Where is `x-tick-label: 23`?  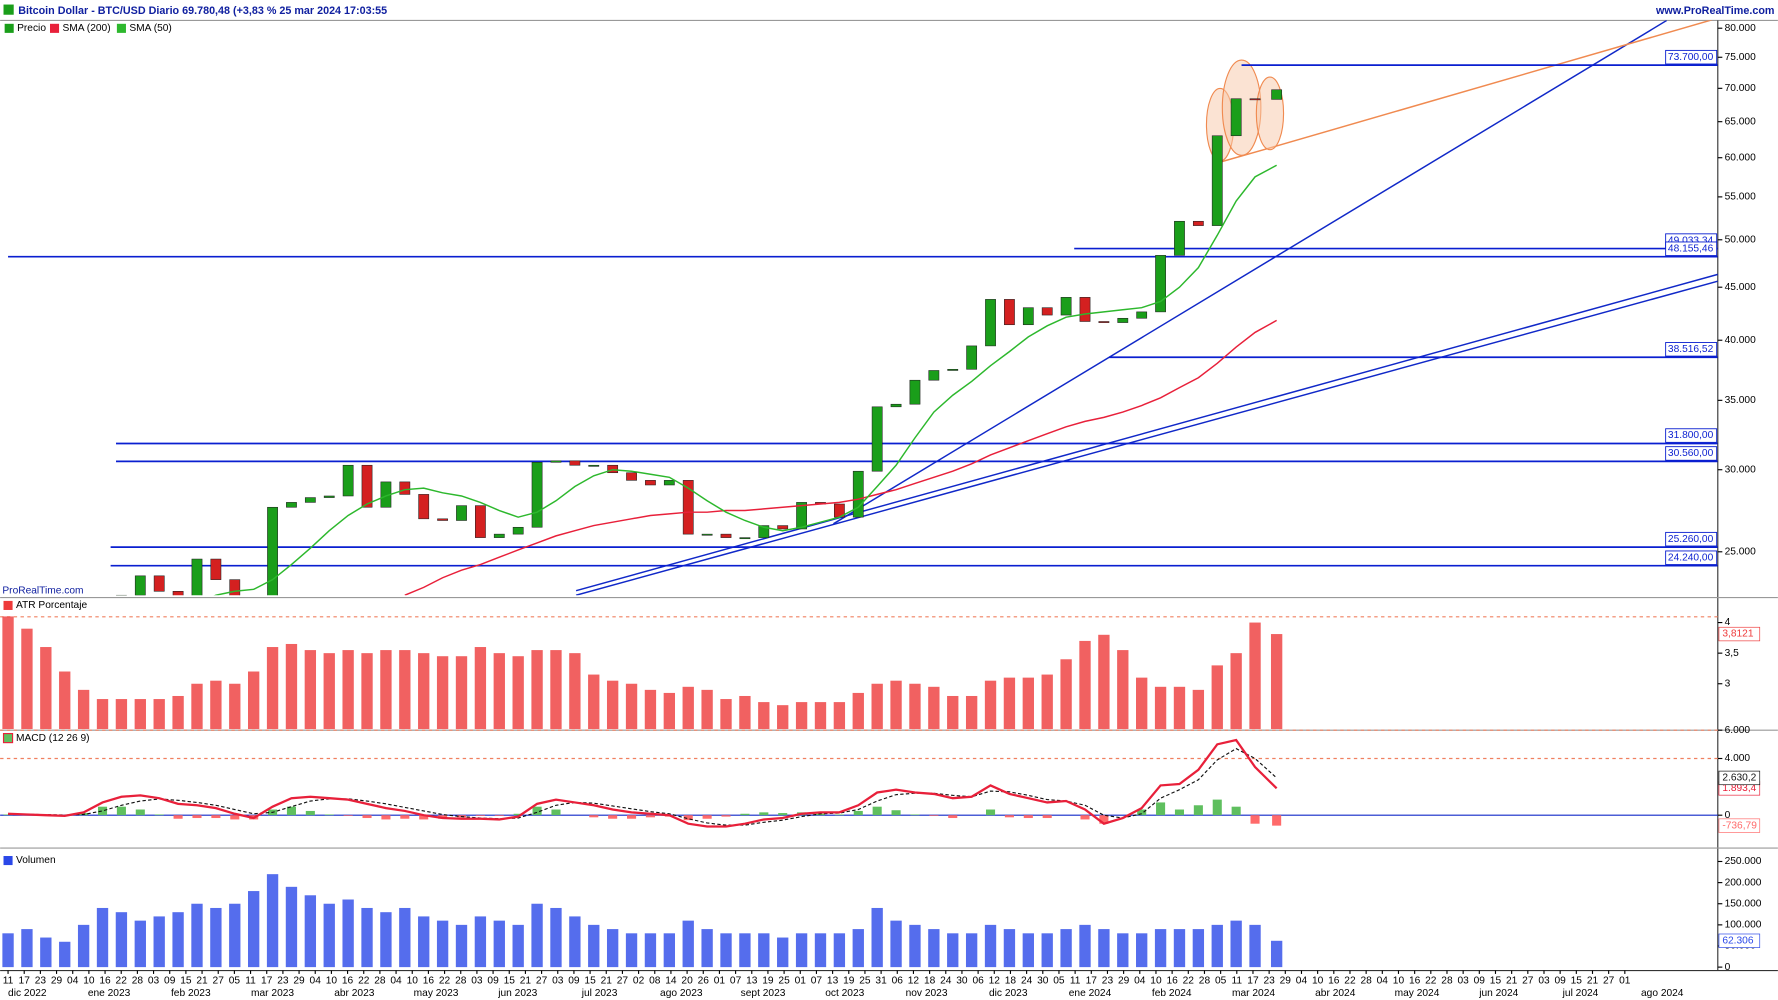
x-tick-label: 23 is located at coordinates (283, 980).